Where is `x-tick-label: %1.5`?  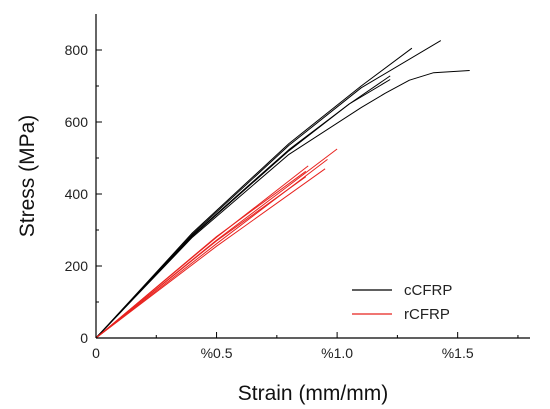
x-tick-label: %1.5 is located at coordinates (458, 353).